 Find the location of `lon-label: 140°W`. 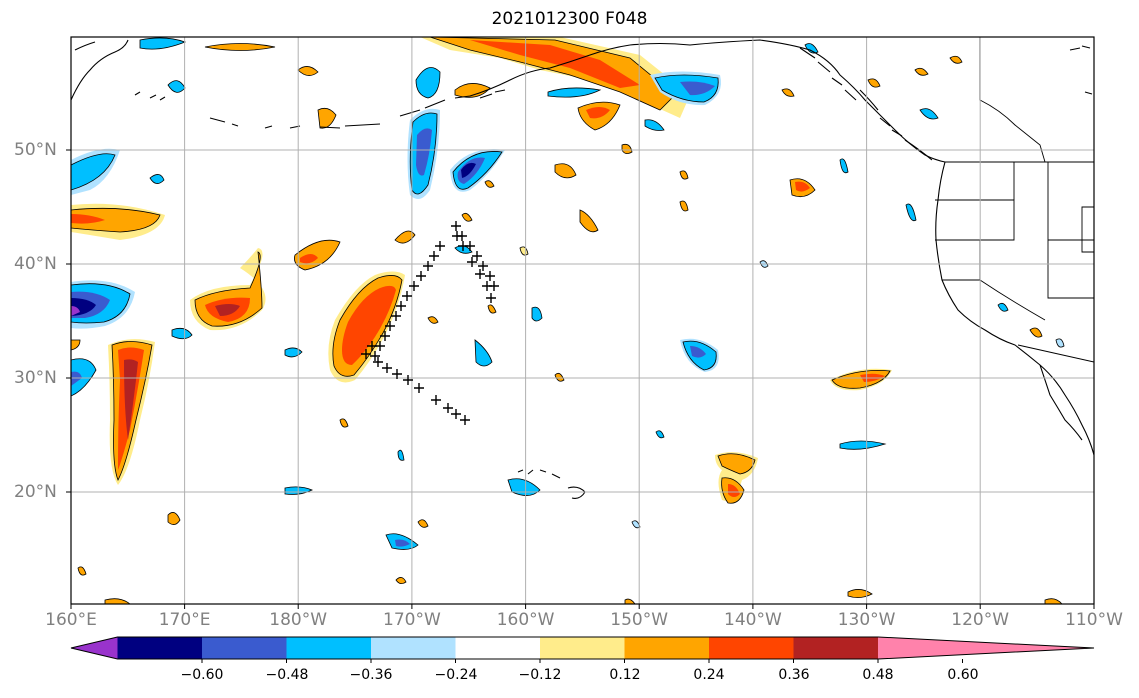

lon-label: 140°W is located at coordinates (753, 620).